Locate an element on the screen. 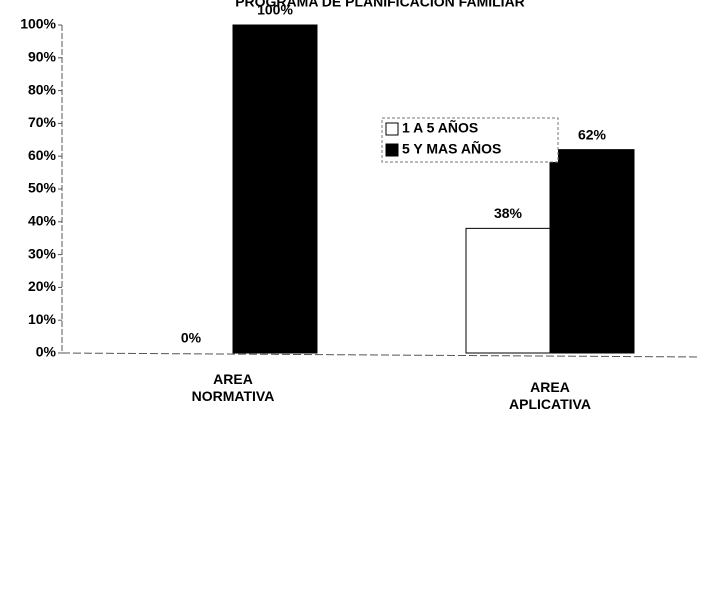 This screenshot has height=605, width=711. y-tick-label: 70% is located at coordinates (42, 122).